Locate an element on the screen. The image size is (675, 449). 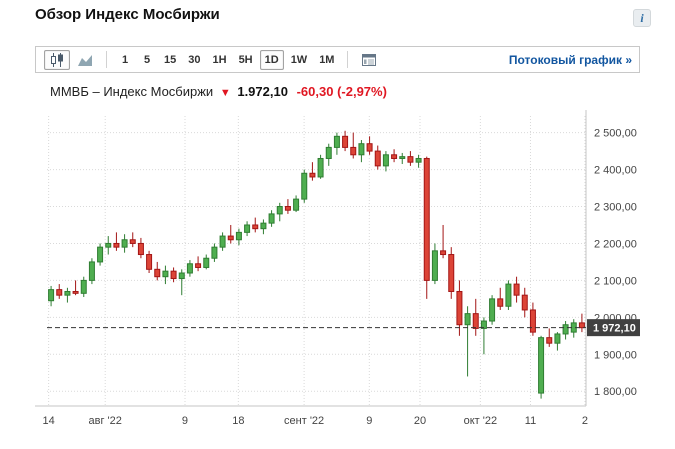
svg-text: окт '22 is located at coordinates (480, 421).